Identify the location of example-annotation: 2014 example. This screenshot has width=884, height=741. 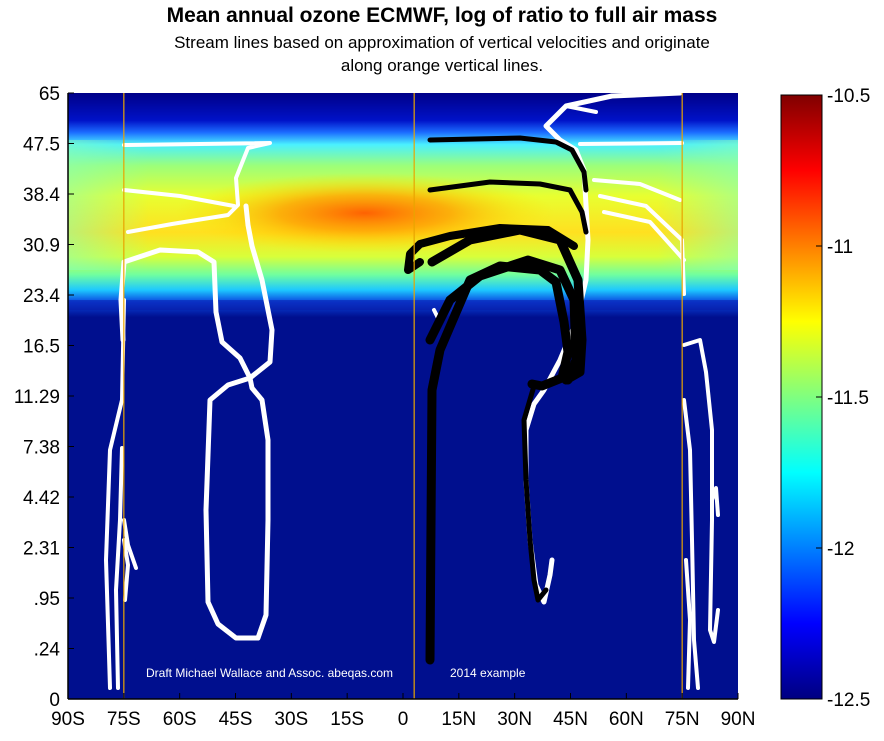
(488, 673).